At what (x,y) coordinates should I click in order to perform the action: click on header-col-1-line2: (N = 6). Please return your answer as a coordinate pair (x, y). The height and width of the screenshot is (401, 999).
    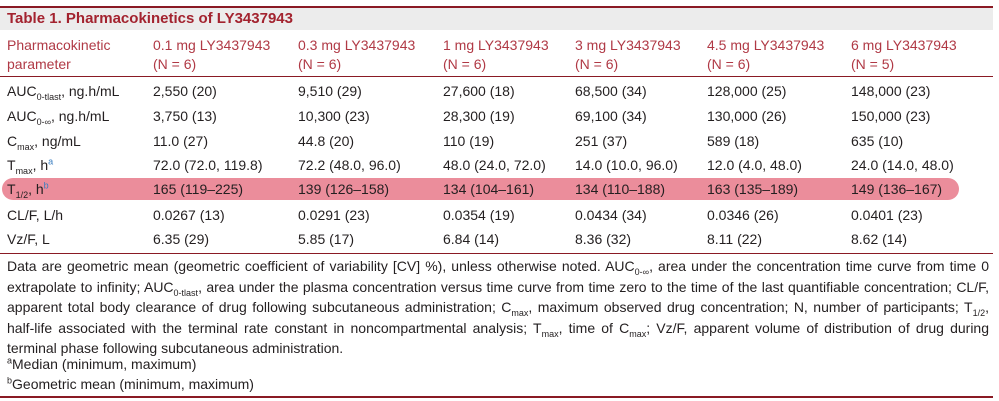
    Looking at the image, I should click on (175, 64).